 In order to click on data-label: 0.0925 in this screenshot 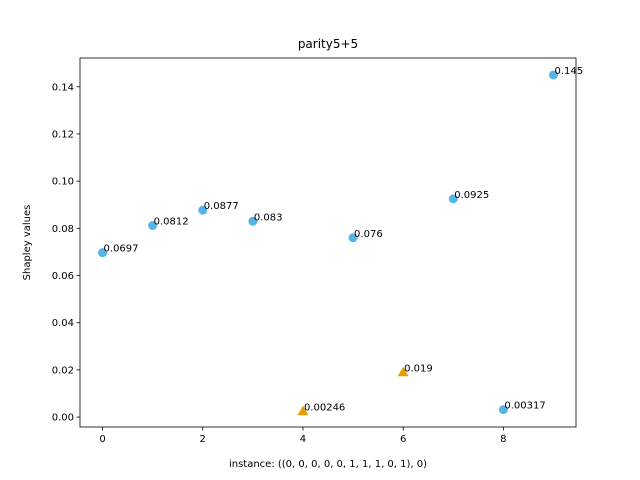, I will do `click(471, 195)`.